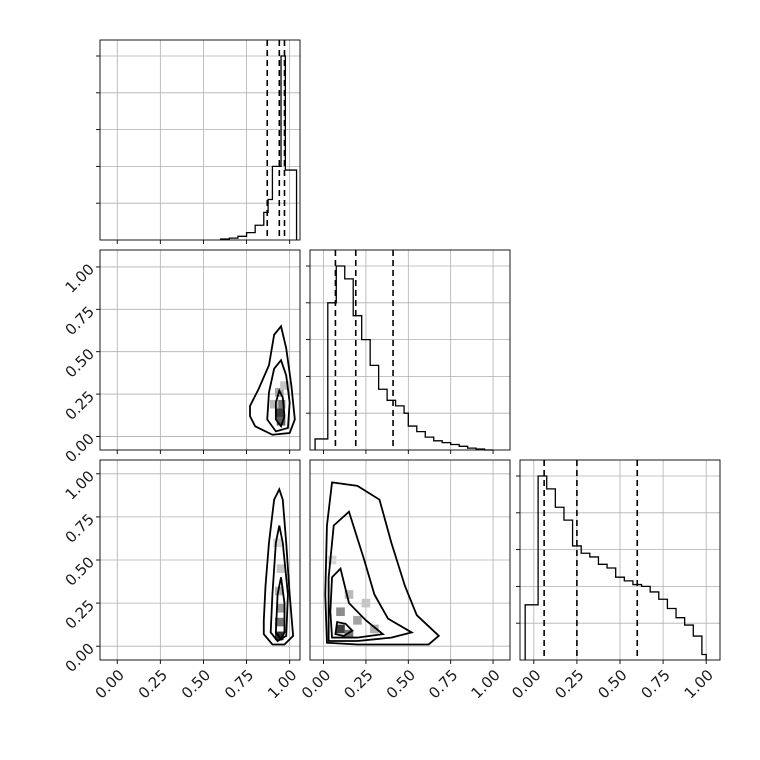  I want to click on y-axis-1: 0.00 0.25 0.50 0.75 1.00, so click(81, 363).